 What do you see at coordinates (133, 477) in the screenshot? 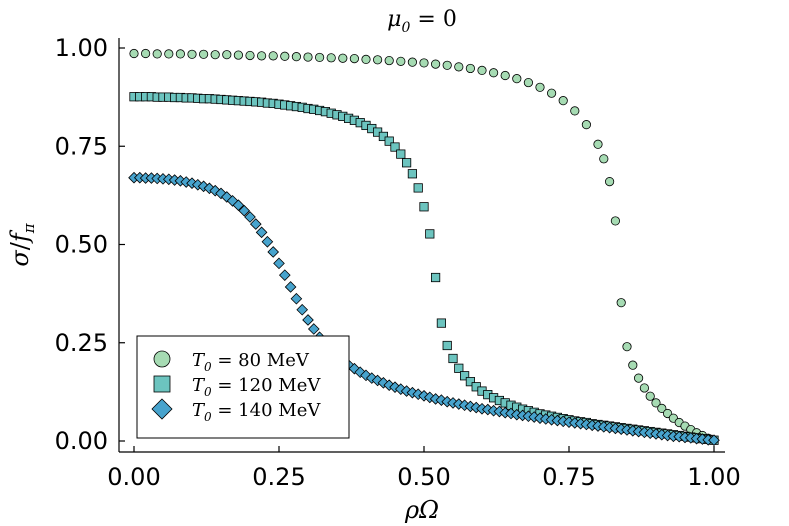
I see `x-tick-label-0: 0.00` at bounding box center [133, 477].